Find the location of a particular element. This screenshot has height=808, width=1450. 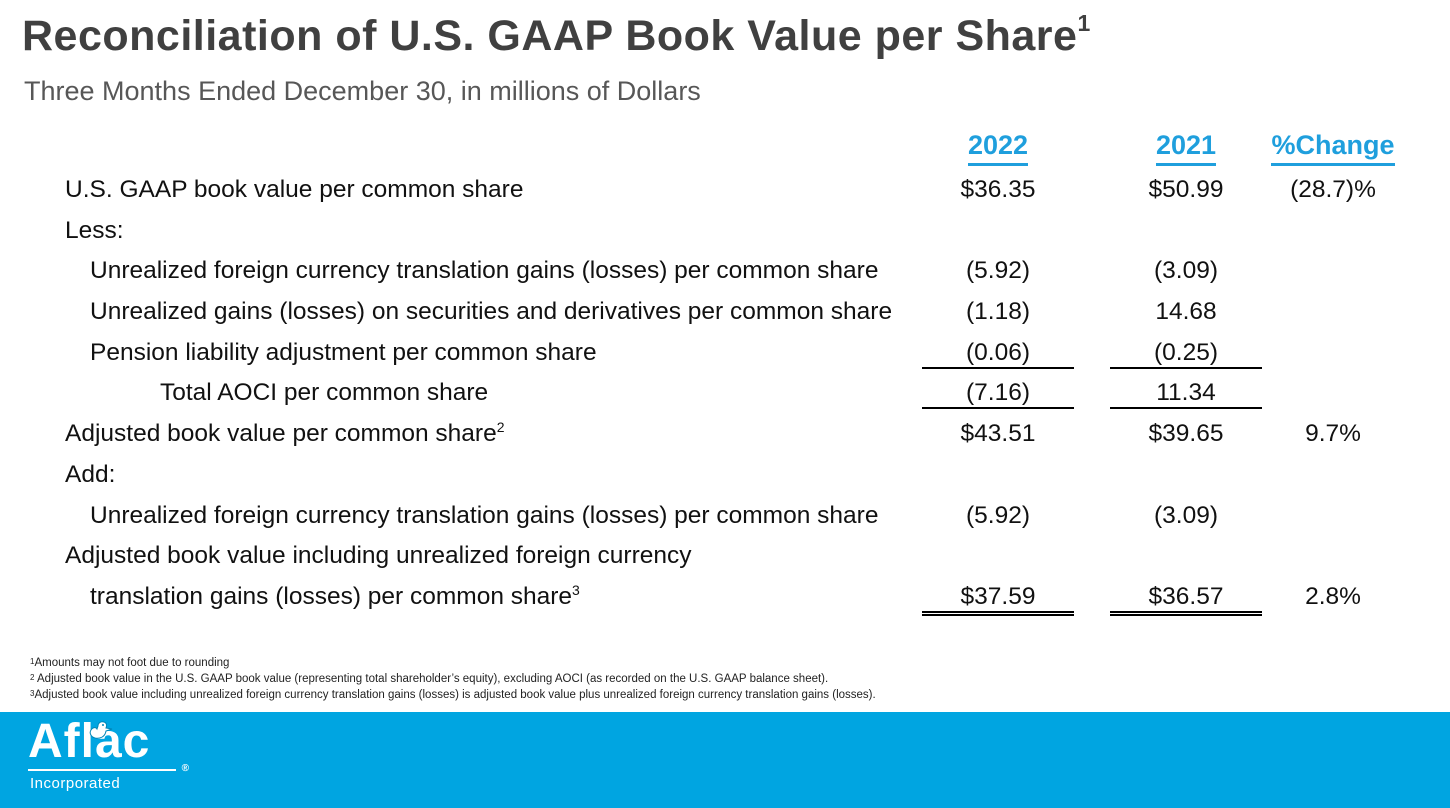

value-2021: (0.25) is located at coordinates (1186, 354).